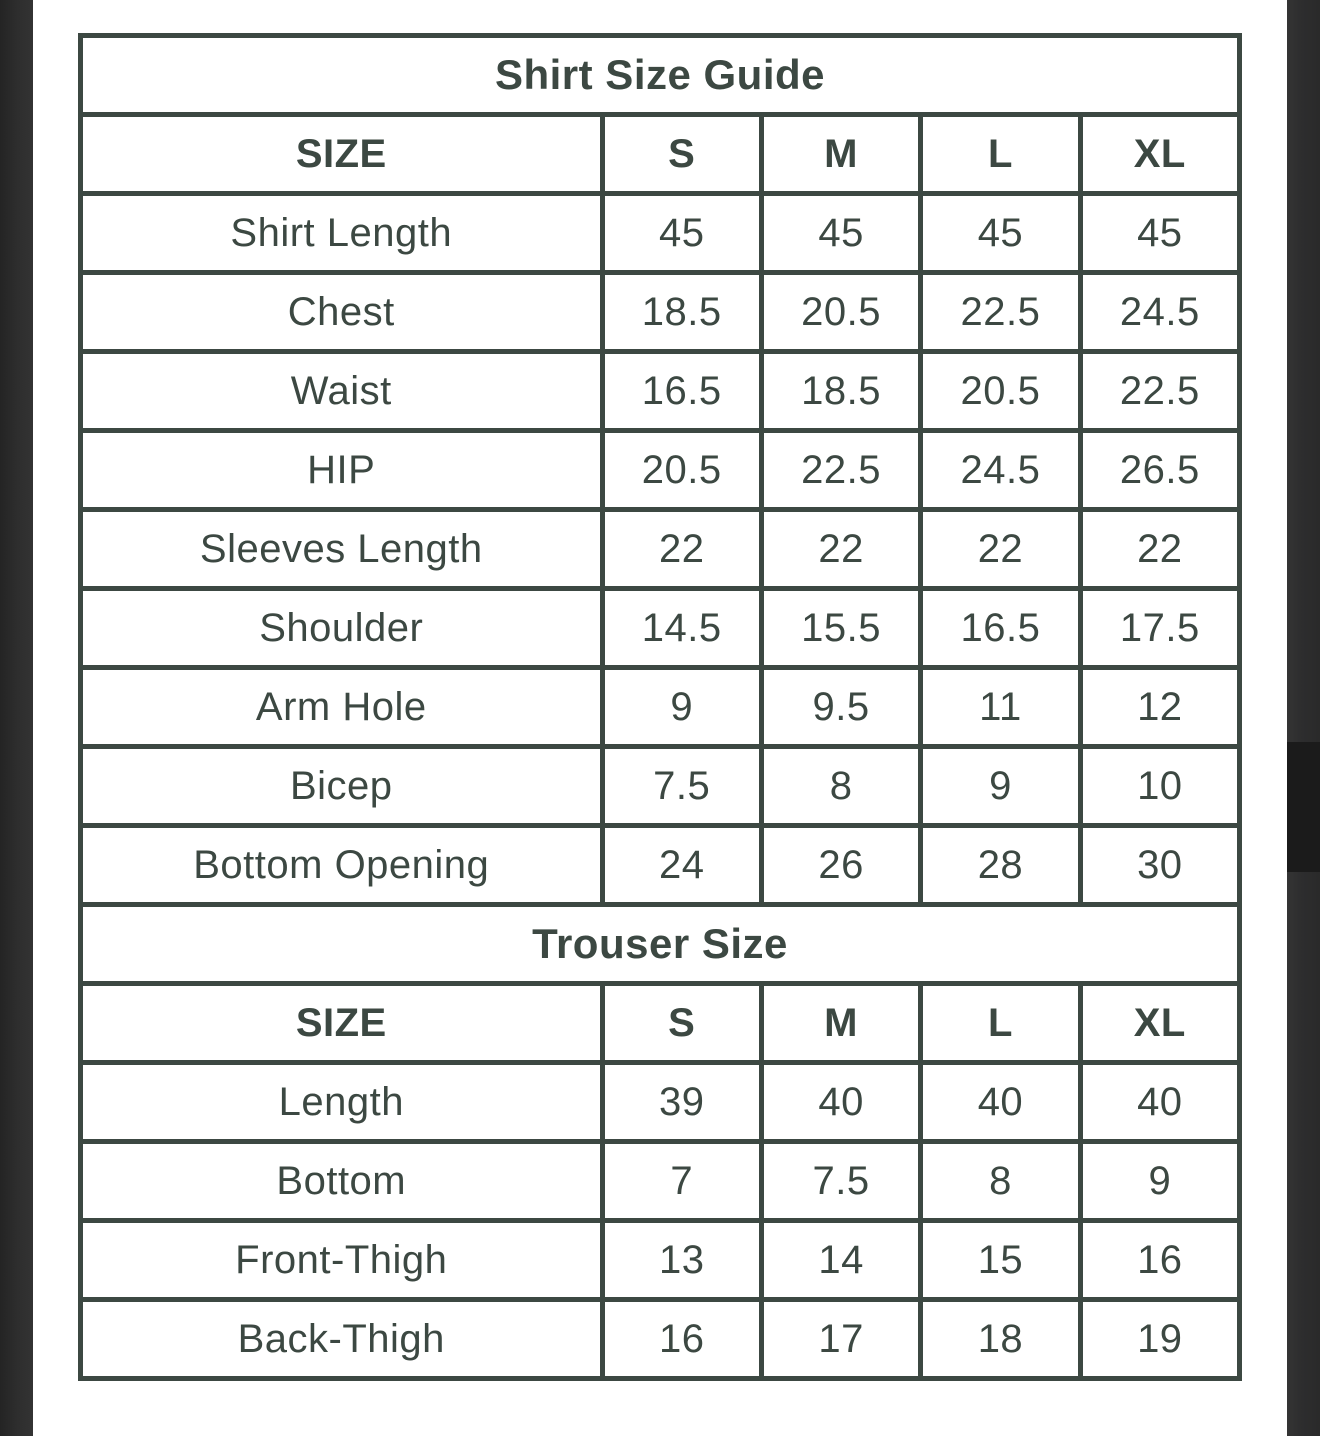 This screenshot has height=1436, width=1320. I want to click on table-row: Chest 18.5 20.5 22.5 24.5, so click(660, 312).